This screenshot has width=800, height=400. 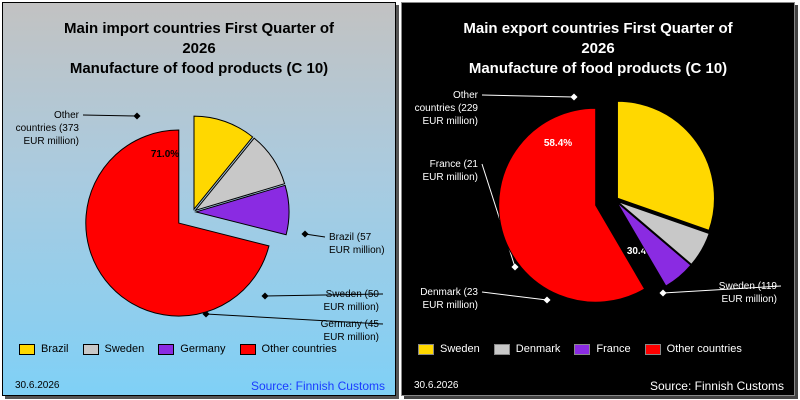 I want to click on legend-label: Brazil, so click(x=55, y=349).